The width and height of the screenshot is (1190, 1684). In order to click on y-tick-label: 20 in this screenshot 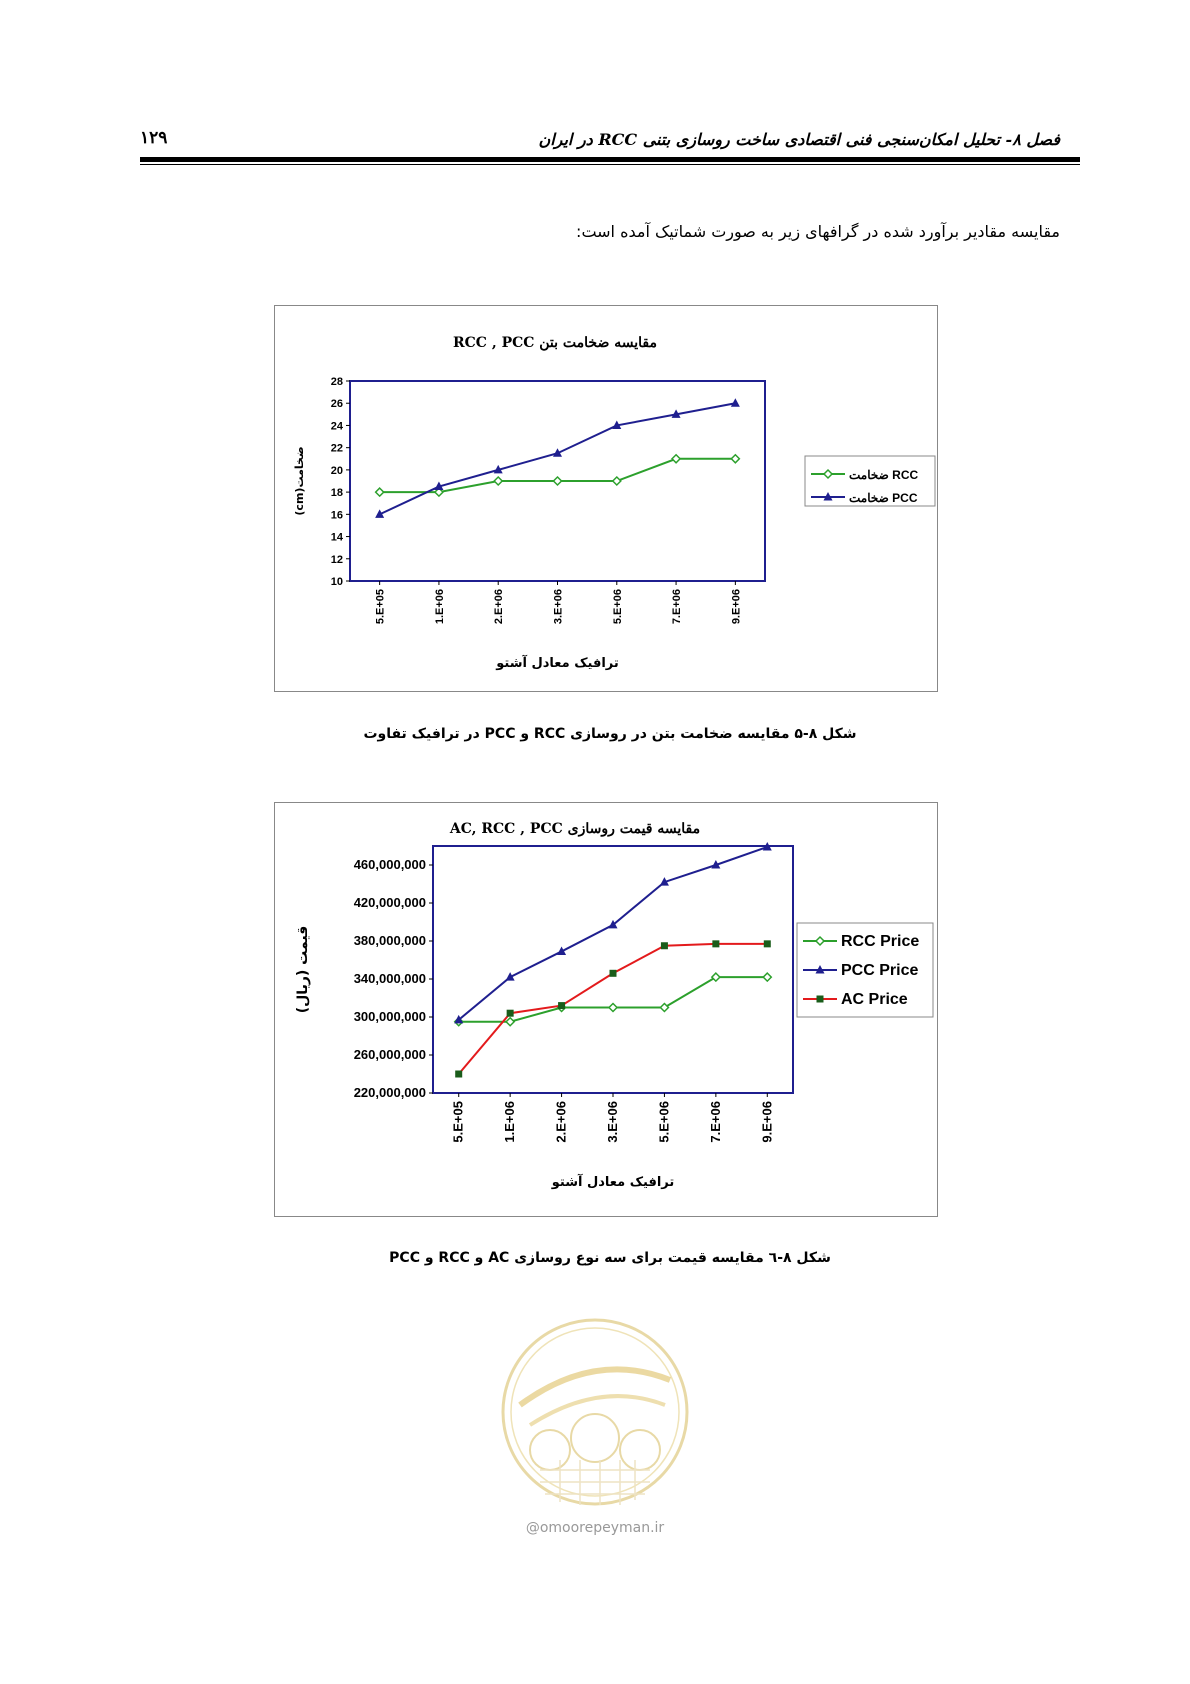, I will do `click(337, 471)`.